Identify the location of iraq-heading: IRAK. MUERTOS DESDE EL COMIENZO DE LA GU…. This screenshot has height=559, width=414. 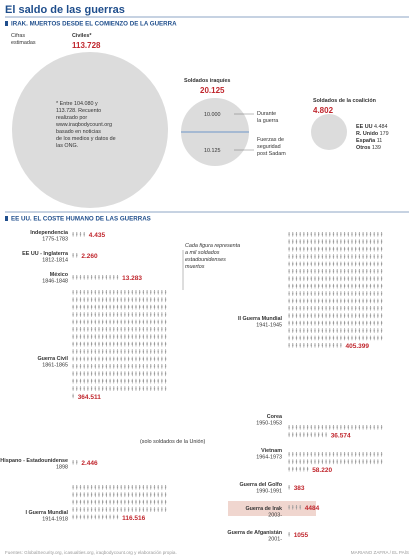
(94, 24).